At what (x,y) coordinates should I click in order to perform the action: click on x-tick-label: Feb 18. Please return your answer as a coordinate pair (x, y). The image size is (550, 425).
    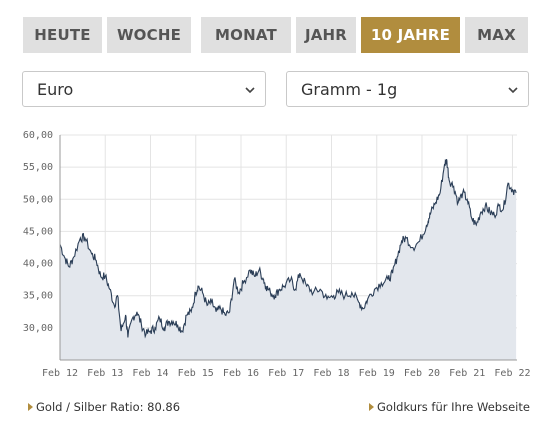
    Looking at the image, I should click on (331, 373).